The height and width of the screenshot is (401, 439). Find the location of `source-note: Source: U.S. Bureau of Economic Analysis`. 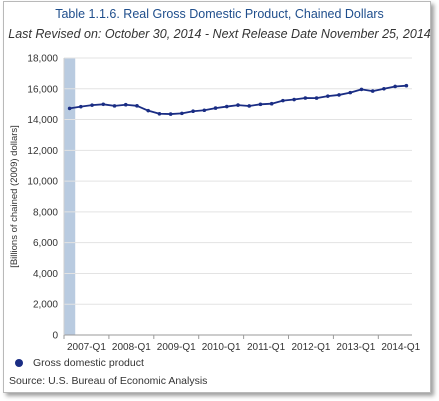

source-note: Source: U.S. Bureau of Economic Analysis is located at coordinates (108, 381).